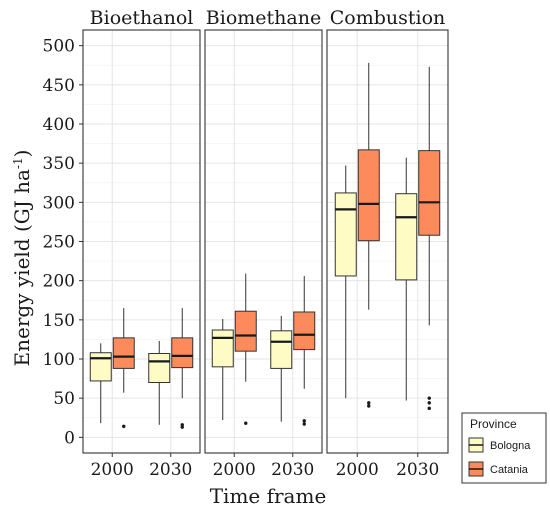 The width and height of the screenshot is (550, 513). Describe the element at coordinates (22, 154) in the screenshot. I see `y-axis-title-close: )` at that location.